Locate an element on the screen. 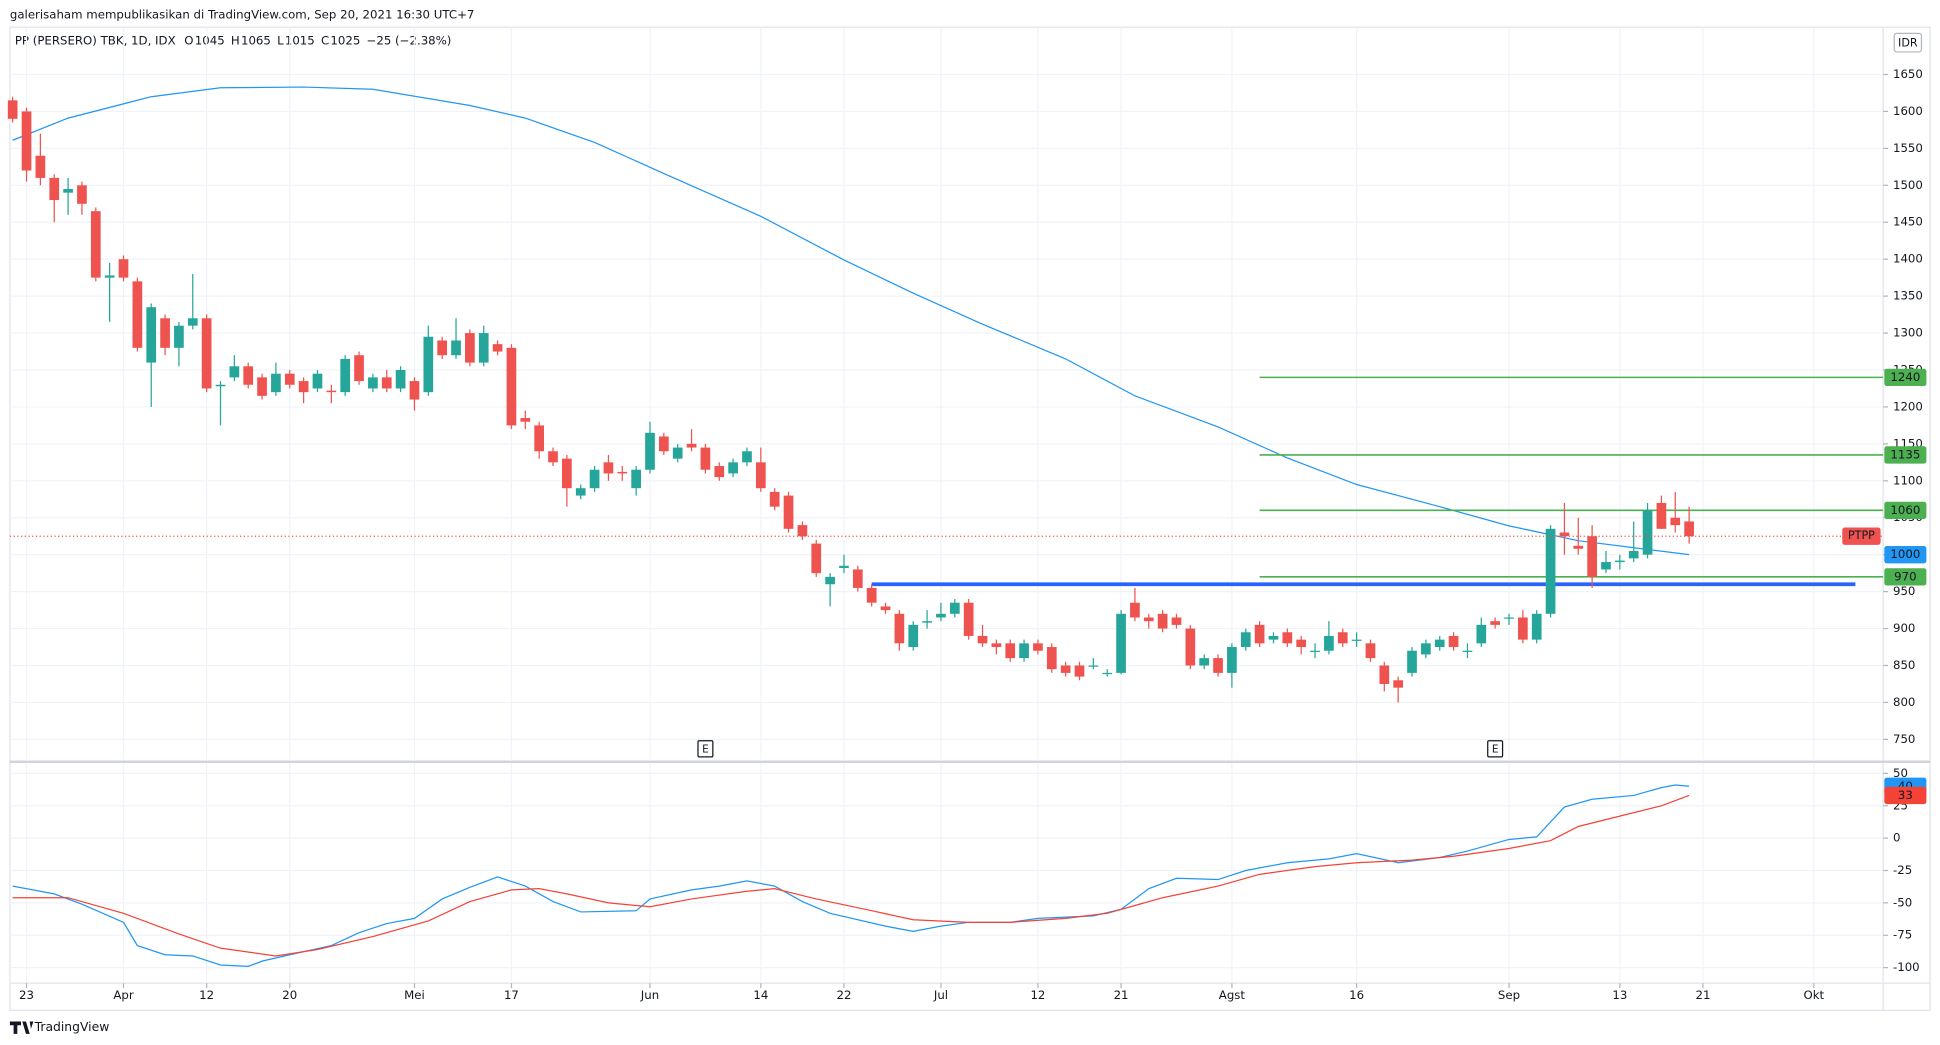  y-tick-label: 1200 is located at coordinates (1908, 406).